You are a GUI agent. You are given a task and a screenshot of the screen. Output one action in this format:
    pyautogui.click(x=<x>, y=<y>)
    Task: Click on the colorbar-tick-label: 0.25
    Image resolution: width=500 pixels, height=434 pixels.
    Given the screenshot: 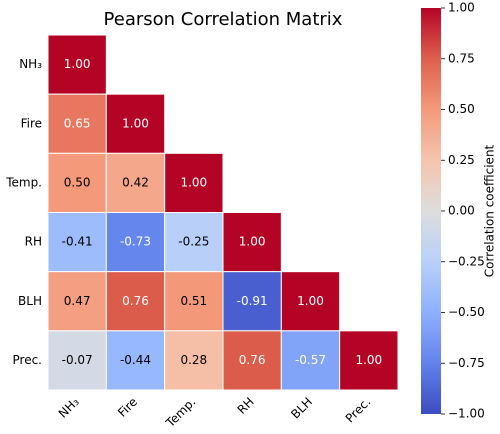 What is the action you would take?
    pyautogui.click(x=461, y=160)
    